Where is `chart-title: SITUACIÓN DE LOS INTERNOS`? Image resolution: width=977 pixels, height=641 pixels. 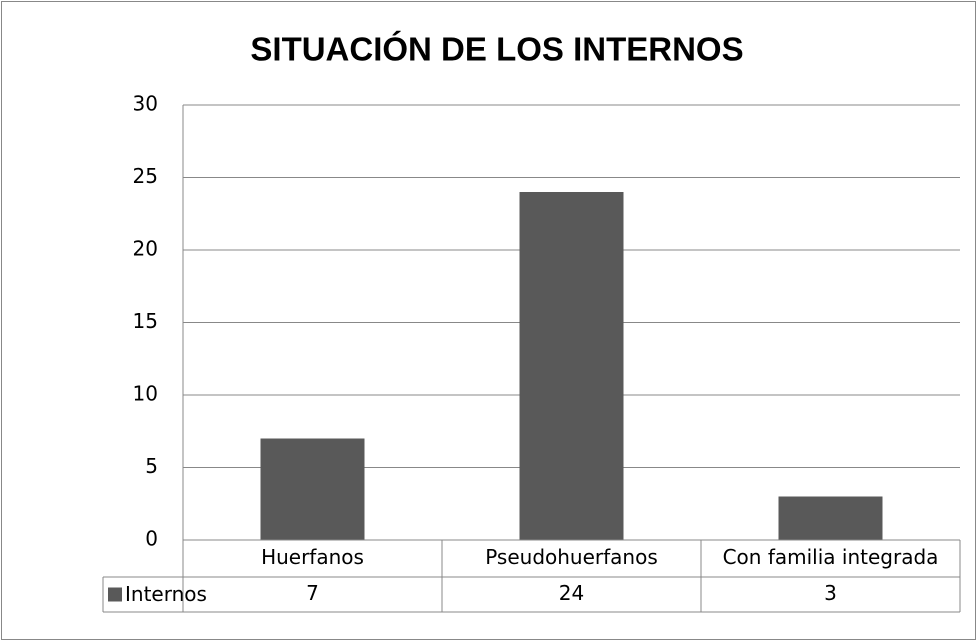
chart-title: SITUACIÓN DE LOS INTERNOS is located at coordinates (496, 49).